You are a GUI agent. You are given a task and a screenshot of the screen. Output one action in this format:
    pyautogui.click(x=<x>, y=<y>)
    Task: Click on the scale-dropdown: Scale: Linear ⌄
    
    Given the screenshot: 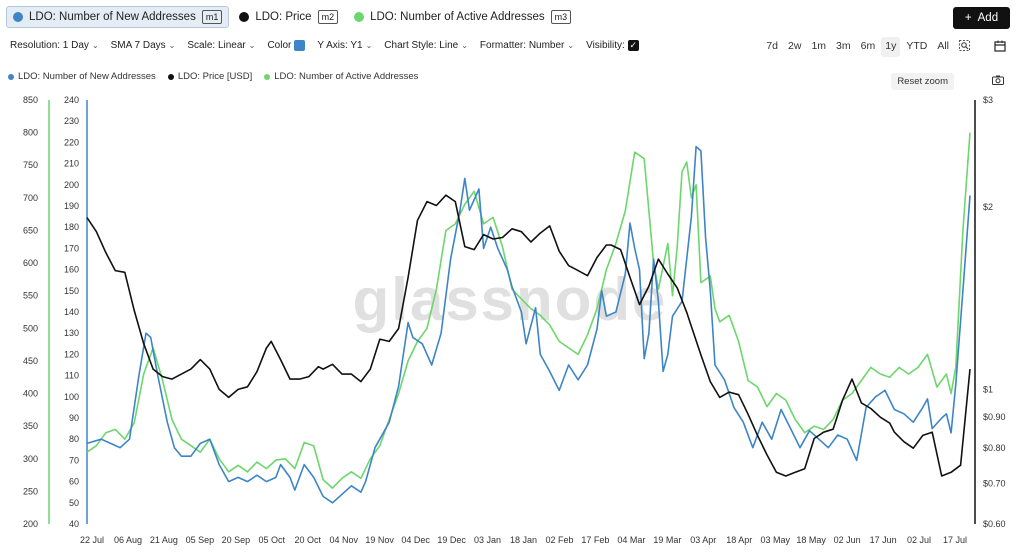 What is the action you would take?
    pyautogui.click(x=221, y=45)
    